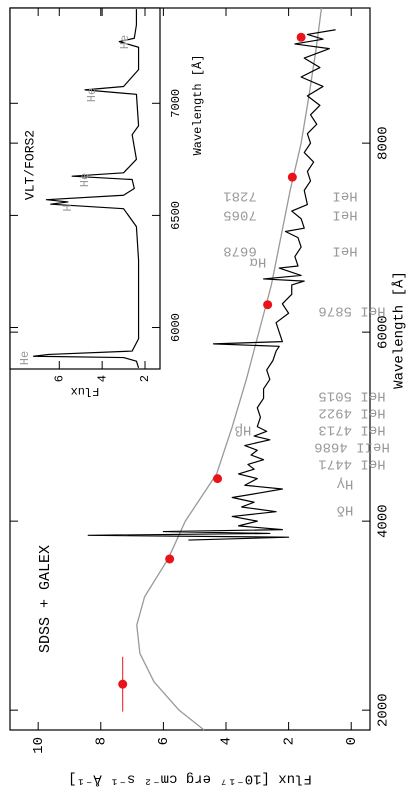 The width and height of the screenshot is (409, 799). Describe the element at coordinates (243, 429) in the screenshot. I see `line-annotation: Hβ` at that location.